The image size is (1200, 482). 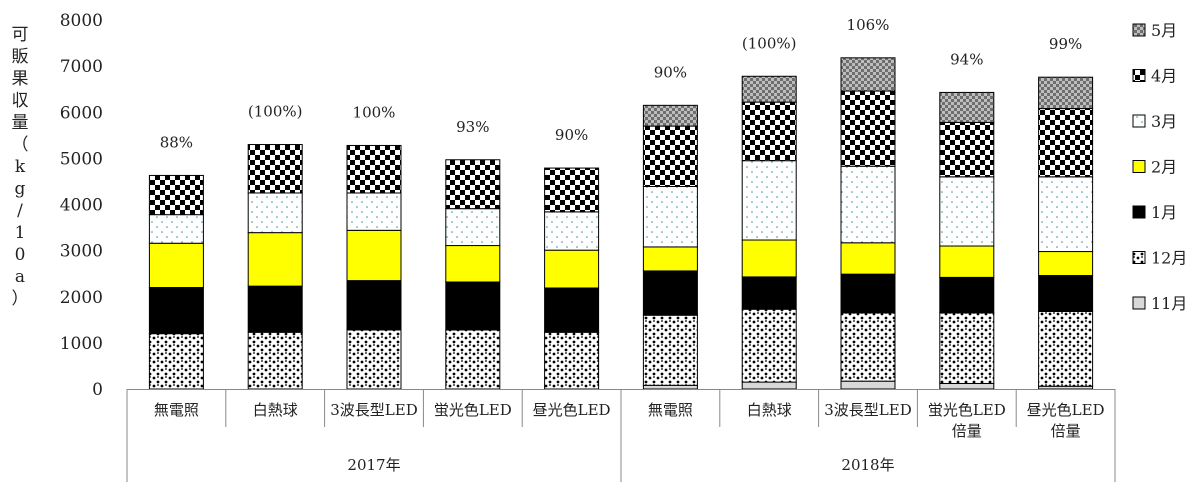 What do you see at coordinates (1164, 76) in the screenshot?
I see `legend-label: 4月` at bounding box center [1164, 76].